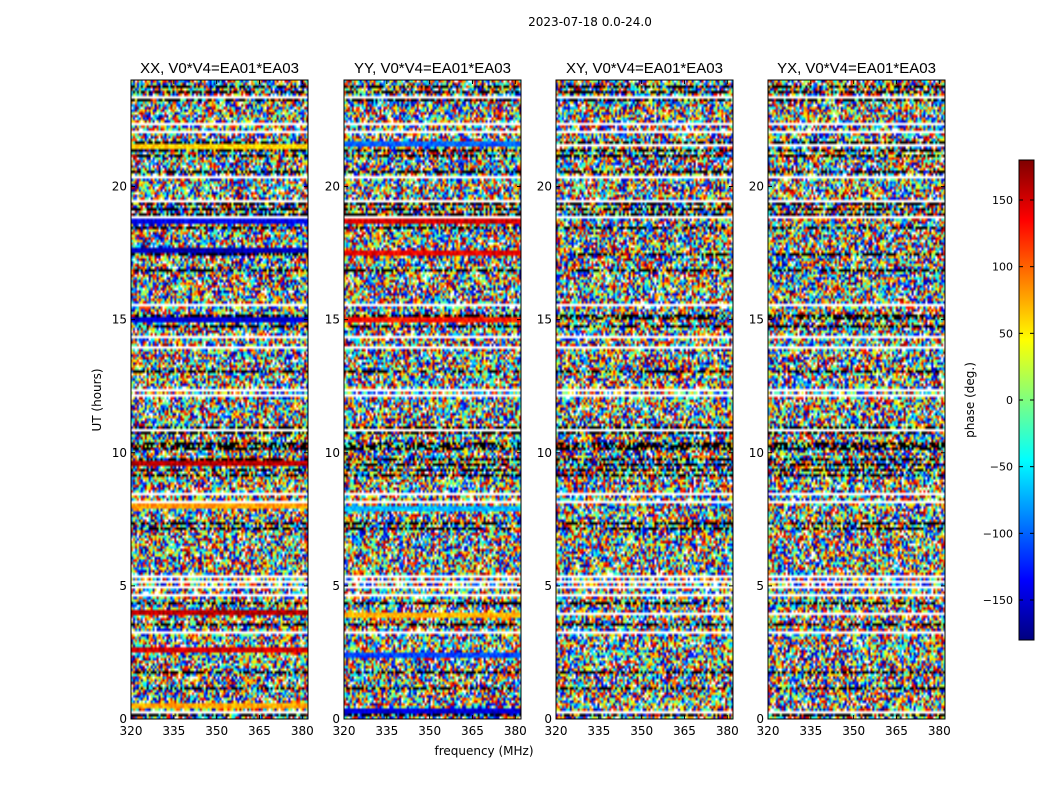  I want to click on colorbar-tick-label: −150, so click(998, 600).